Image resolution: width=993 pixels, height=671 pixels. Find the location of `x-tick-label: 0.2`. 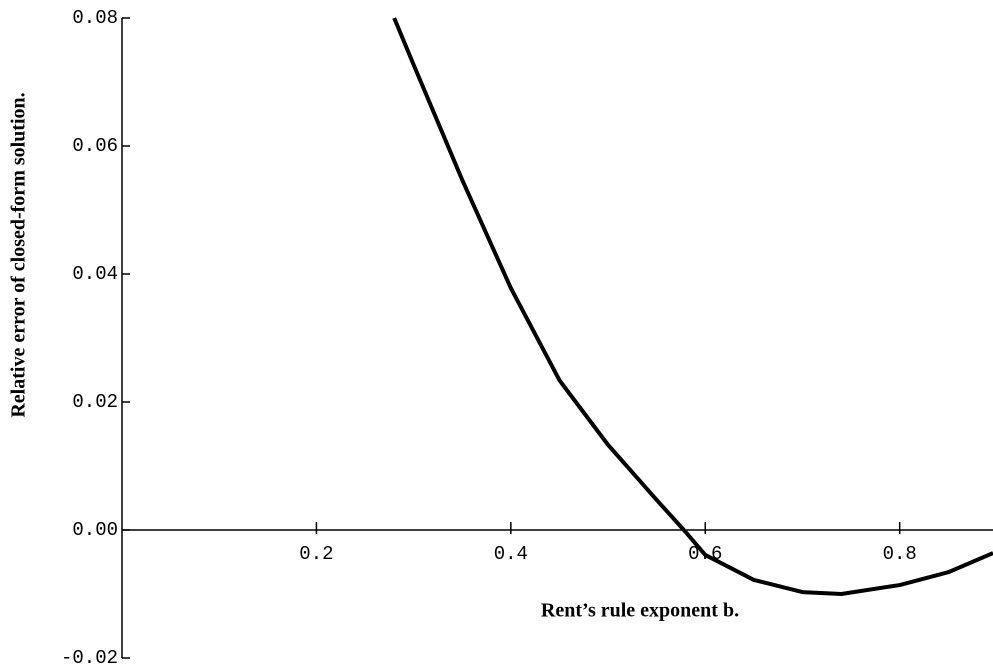

x-tick-label: 0.2 is located at coordinates (316, 554).